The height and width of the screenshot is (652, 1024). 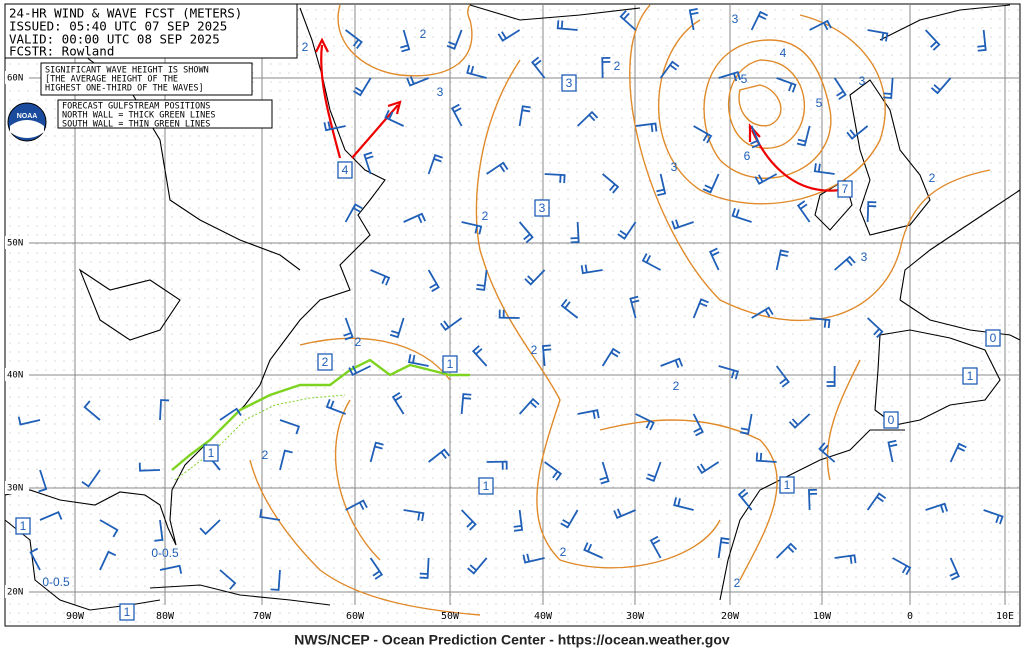 I want to click on lon-label: 40W, so click(x=543, y=616).